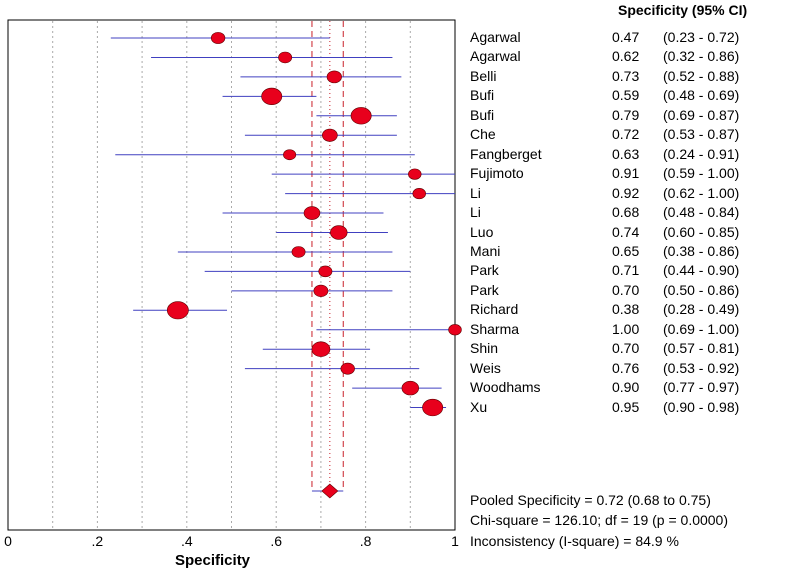 This screenshot has width=787, height=572. What do you see at coordinates (701, 406) in the screenshot?
I see `study-ci: (0.90 - 0.98)` at bounding box center [701, 406].